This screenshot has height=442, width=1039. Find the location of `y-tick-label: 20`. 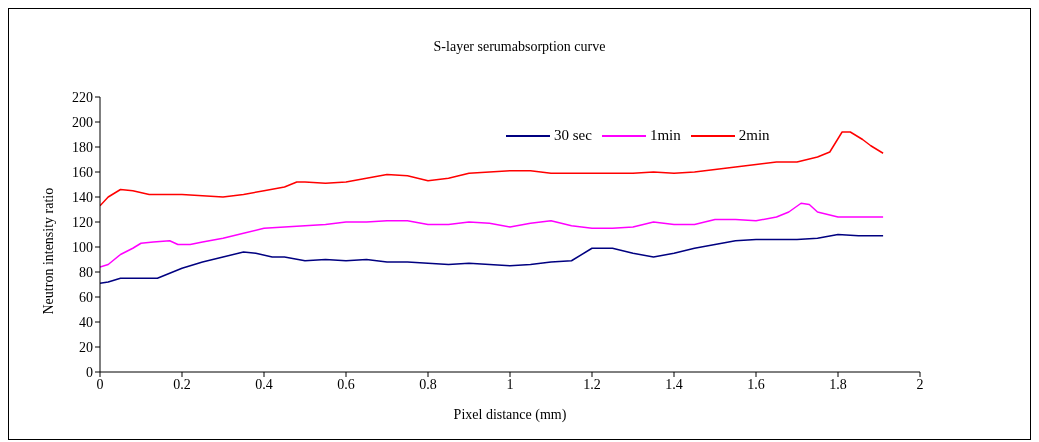

y-tick-label: 20 is located at coordinates (86, 347).